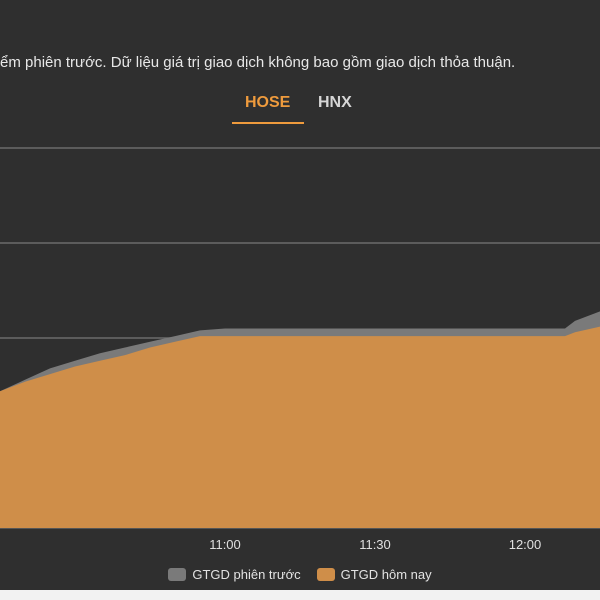 The width and height of the screenshot is (600, 600). I want to click on exchange-tabs: HOSE HNX, so click(300, 111).